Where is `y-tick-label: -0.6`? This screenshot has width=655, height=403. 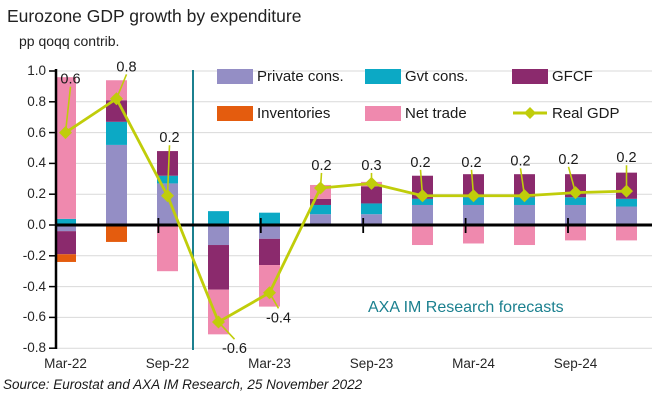
y-tick-label: -0.6 is located at coordinates (34, 317).